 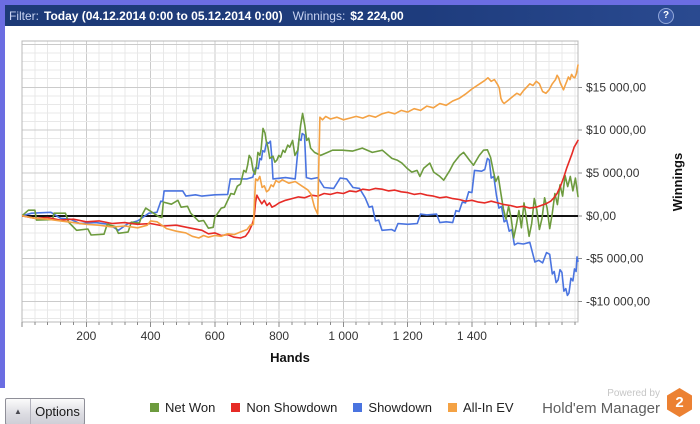 I want to click on y-tick-label: -$10 000,00, so click(x=618, y=301).